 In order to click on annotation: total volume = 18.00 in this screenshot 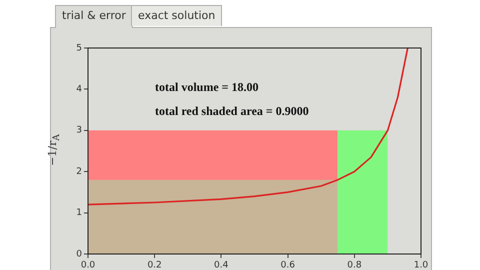, I will do `click(206, 87)`.